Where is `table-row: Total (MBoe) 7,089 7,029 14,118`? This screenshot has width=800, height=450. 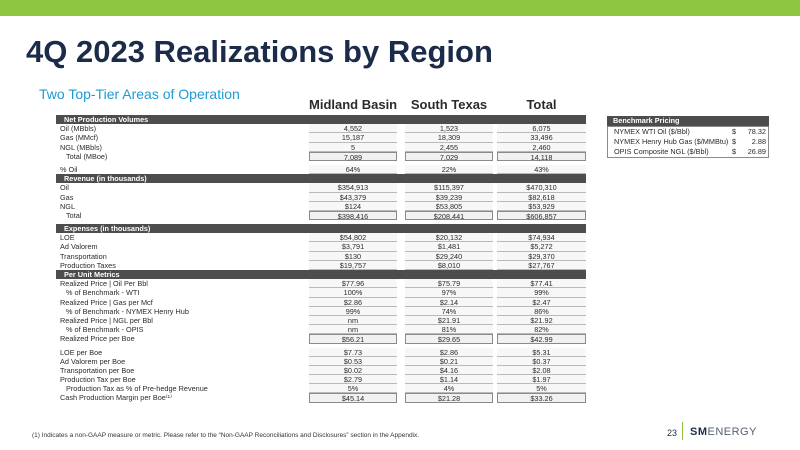 table-row: Total (MBoe) 7,089 7,029 14,118 is located at coordinates (321, 156).